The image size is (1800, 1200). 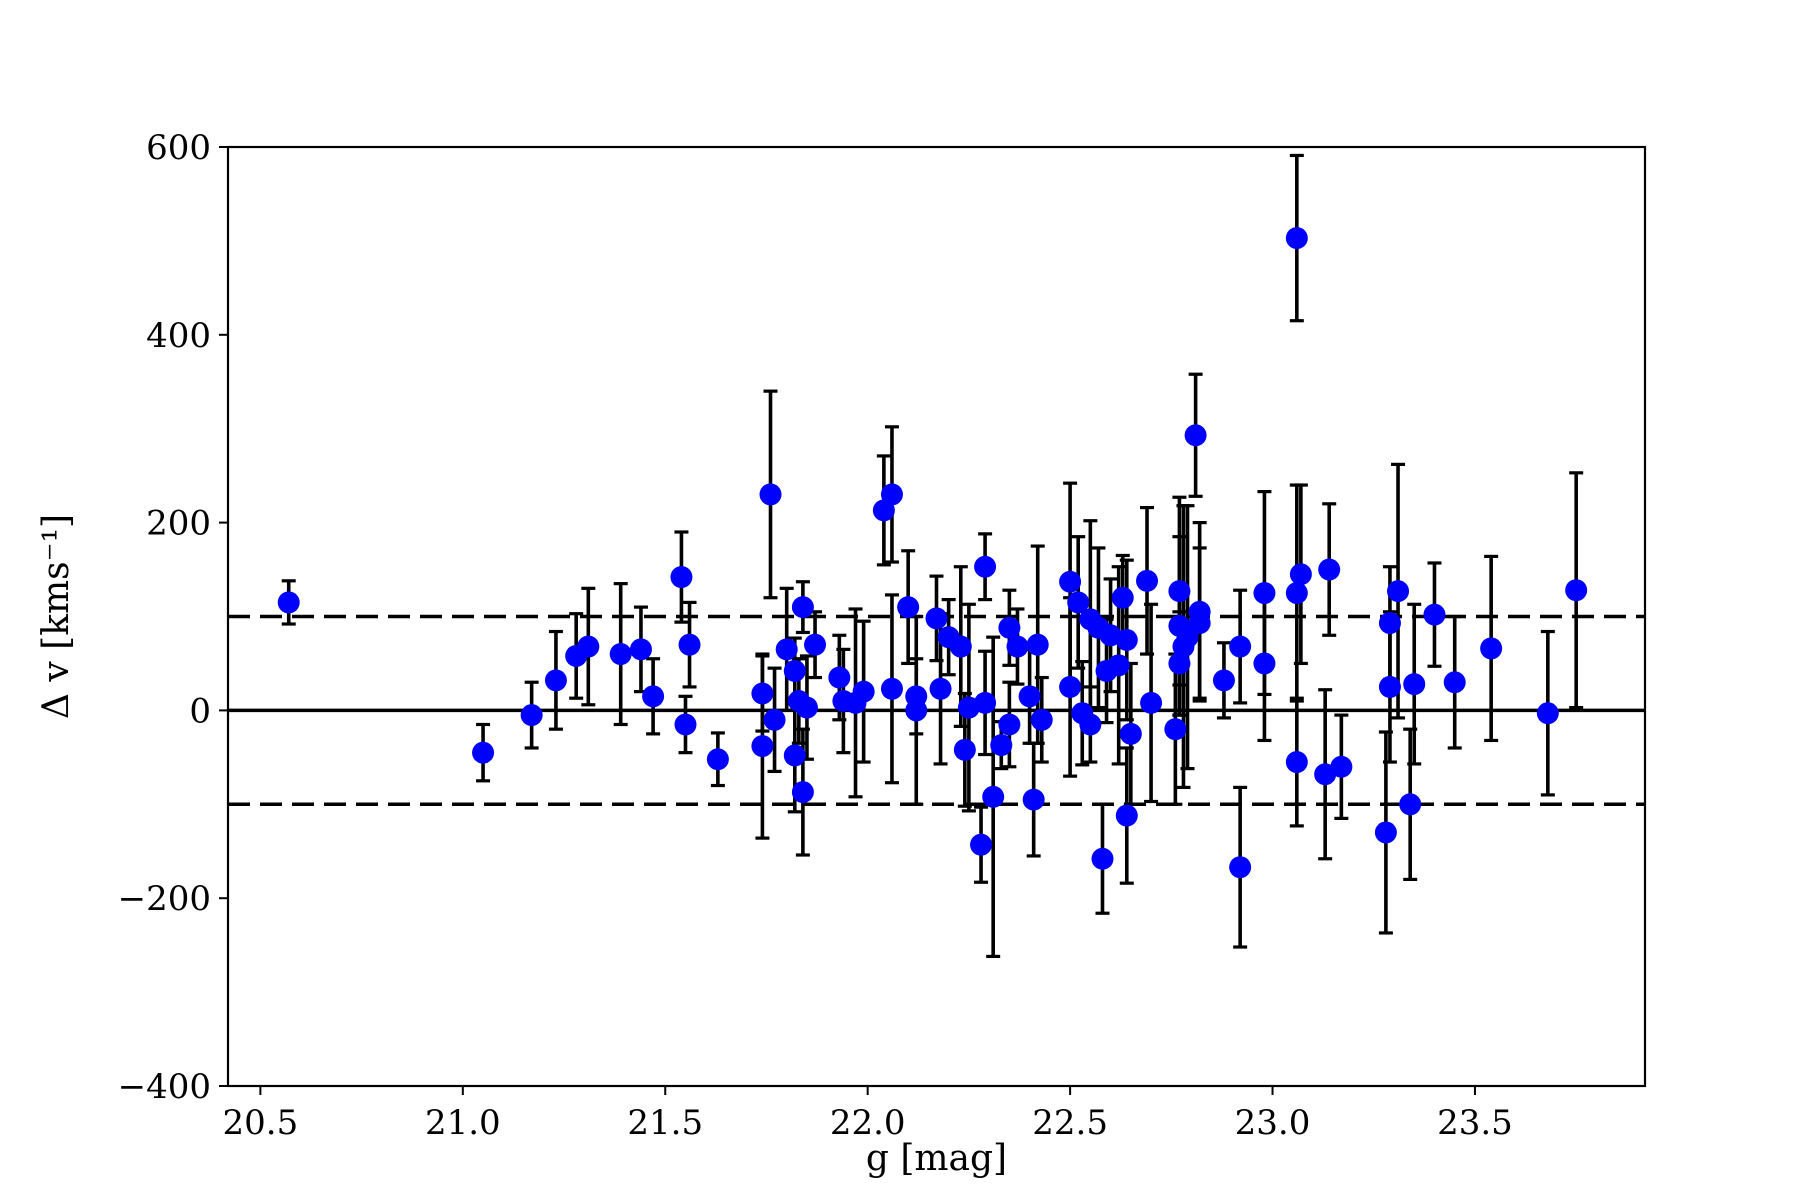 I want to click on x-tick-label: 21.5, so click(x=665, y=1123).